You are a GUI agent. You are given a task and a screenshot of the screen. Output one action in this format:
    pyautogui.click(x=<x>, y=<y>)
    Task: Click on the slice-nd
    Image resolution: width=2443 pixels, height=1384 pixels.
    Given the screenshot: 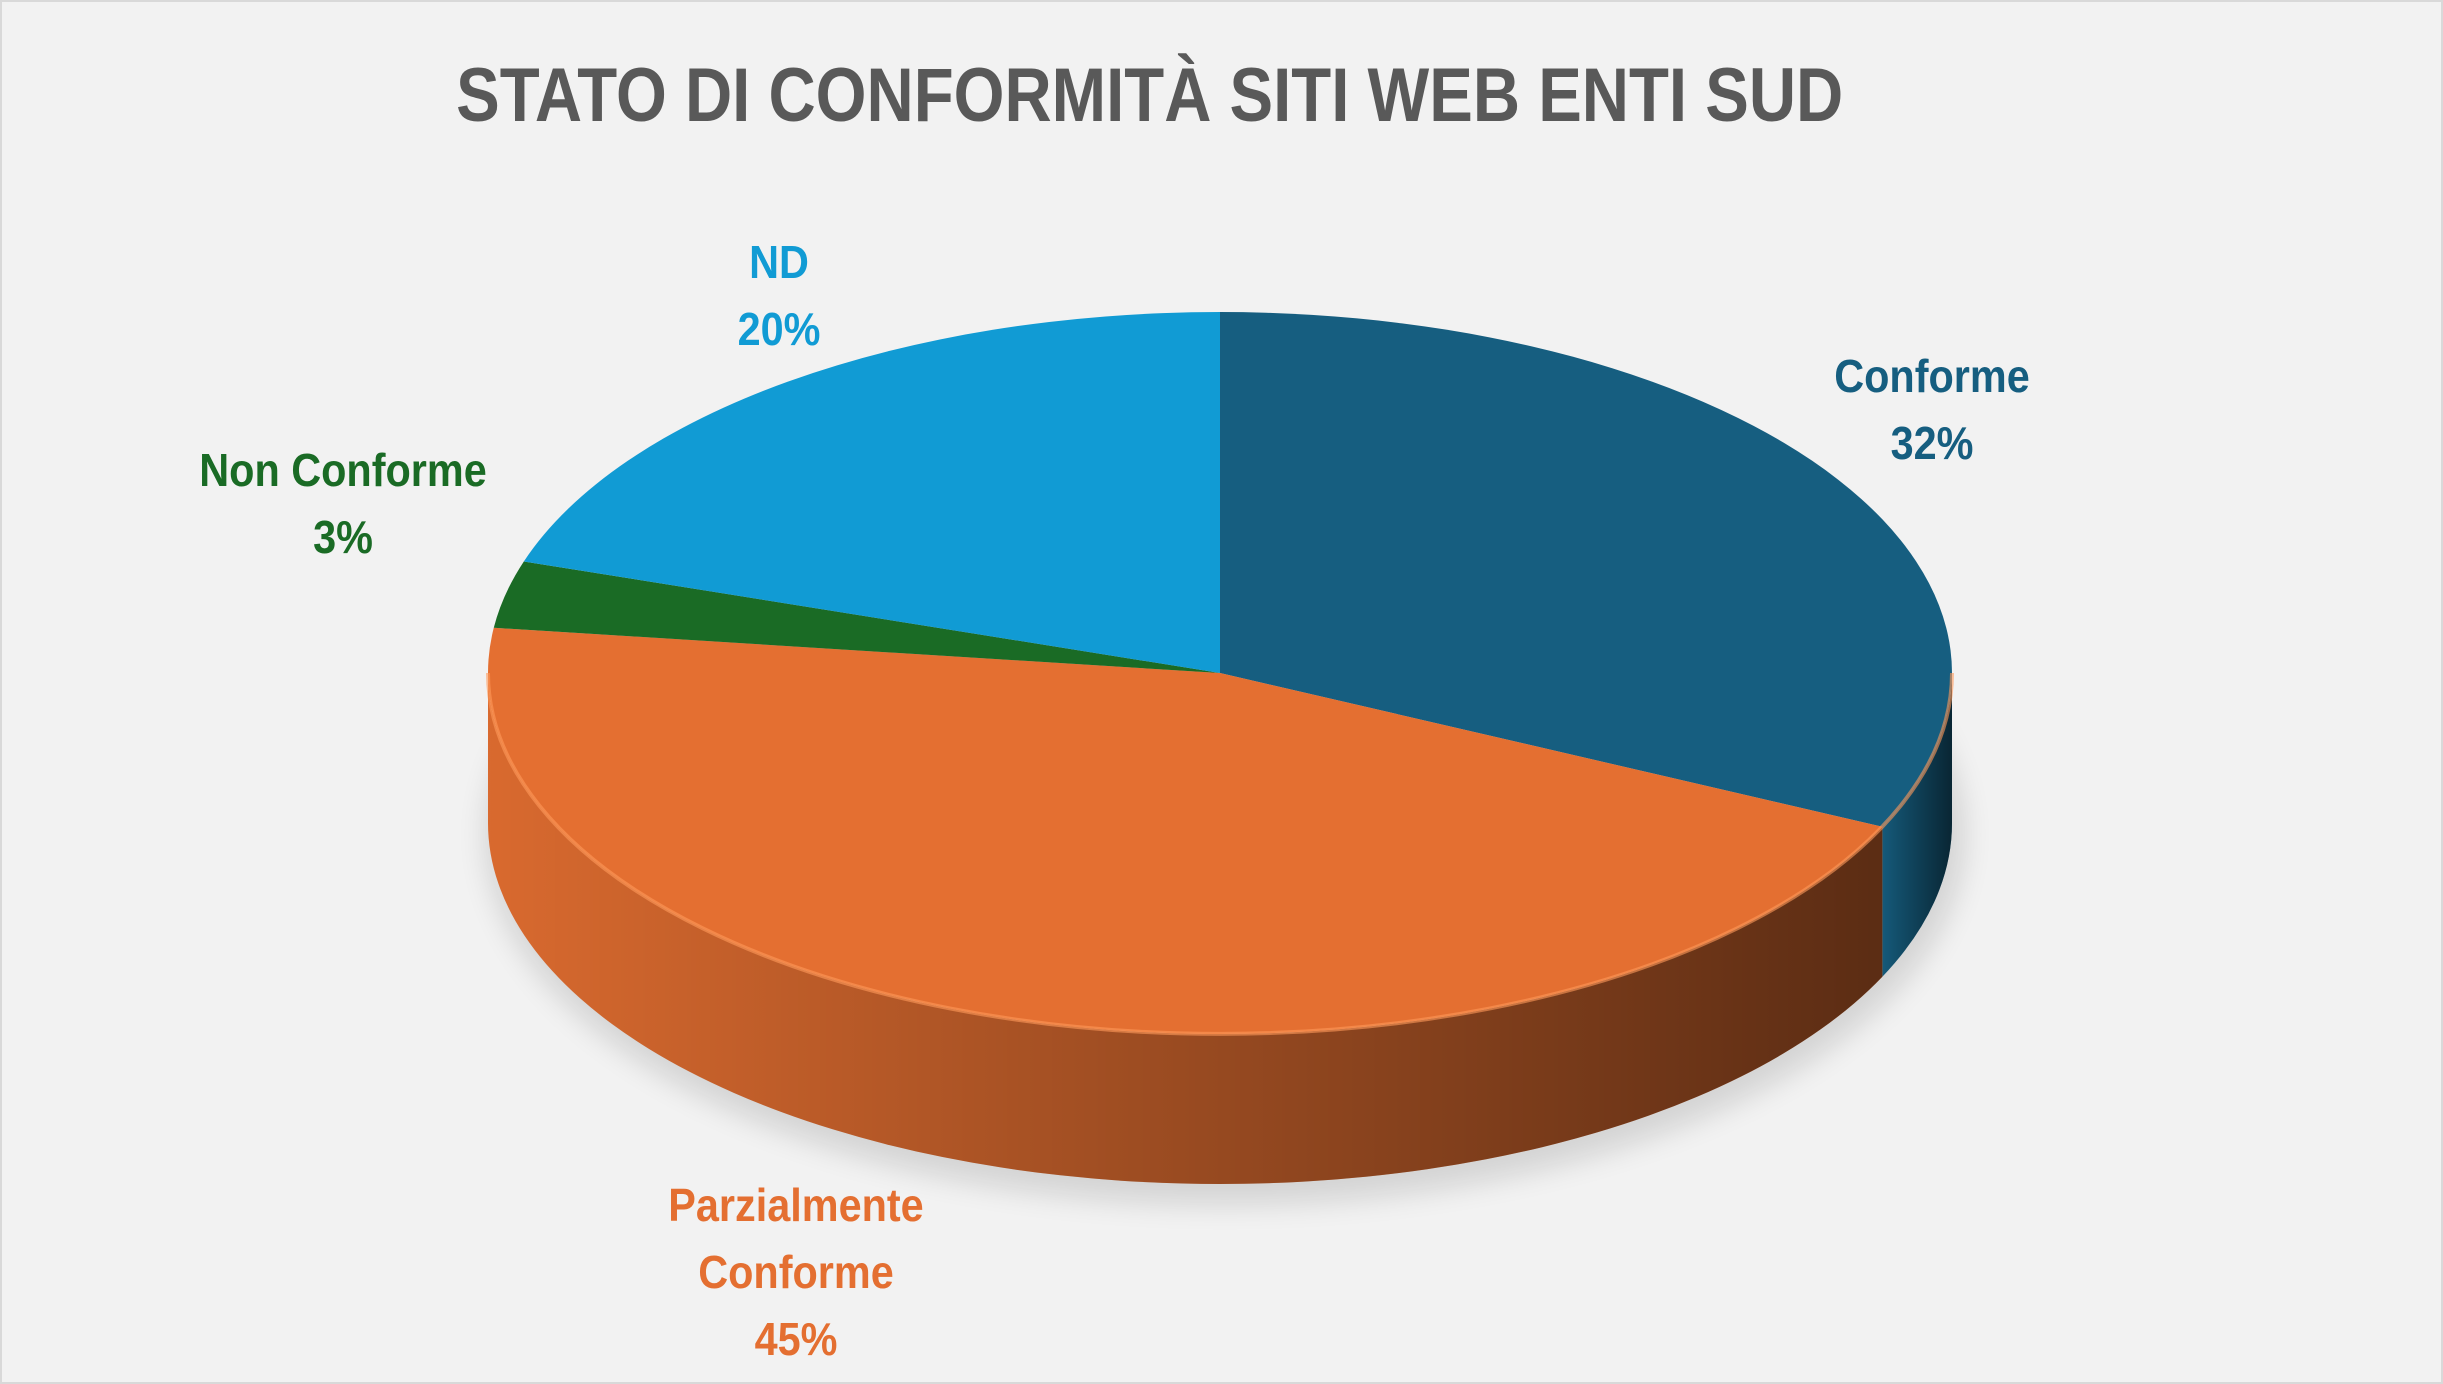 What is the action you would take?
    pyautogui.click(x=871, y=492)
    